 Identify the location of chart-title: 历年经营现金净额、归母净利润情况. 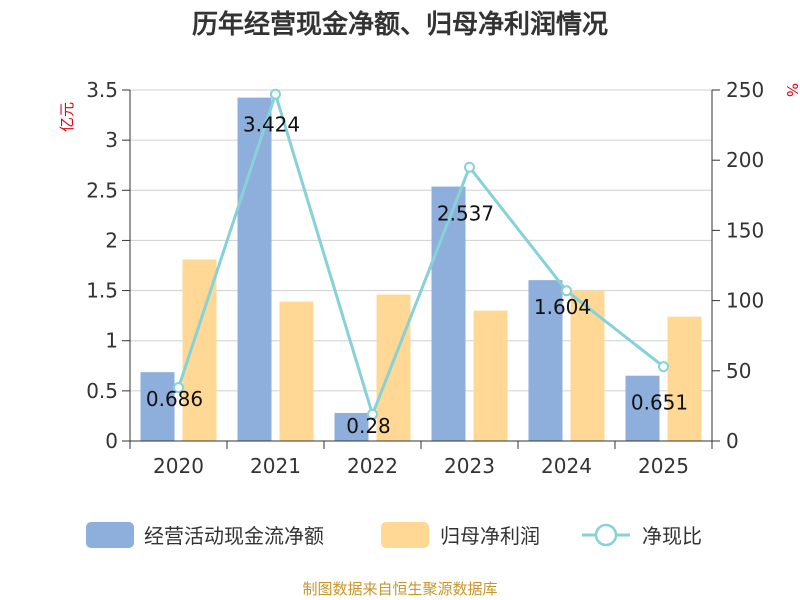
(400, 24).